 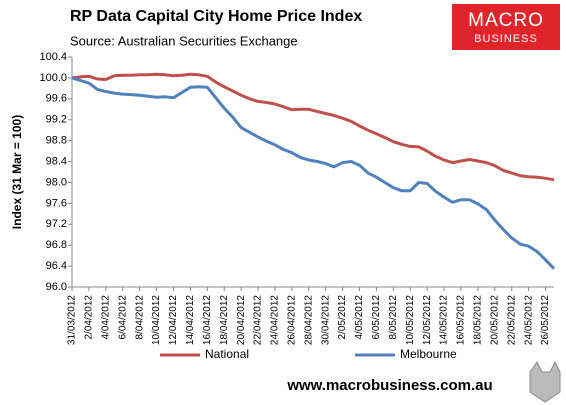 What do you see at coordinates (241, 320) in the screenshot?
I see `x-tick-label: 20/04/2012` at bounding box center [241, 320].